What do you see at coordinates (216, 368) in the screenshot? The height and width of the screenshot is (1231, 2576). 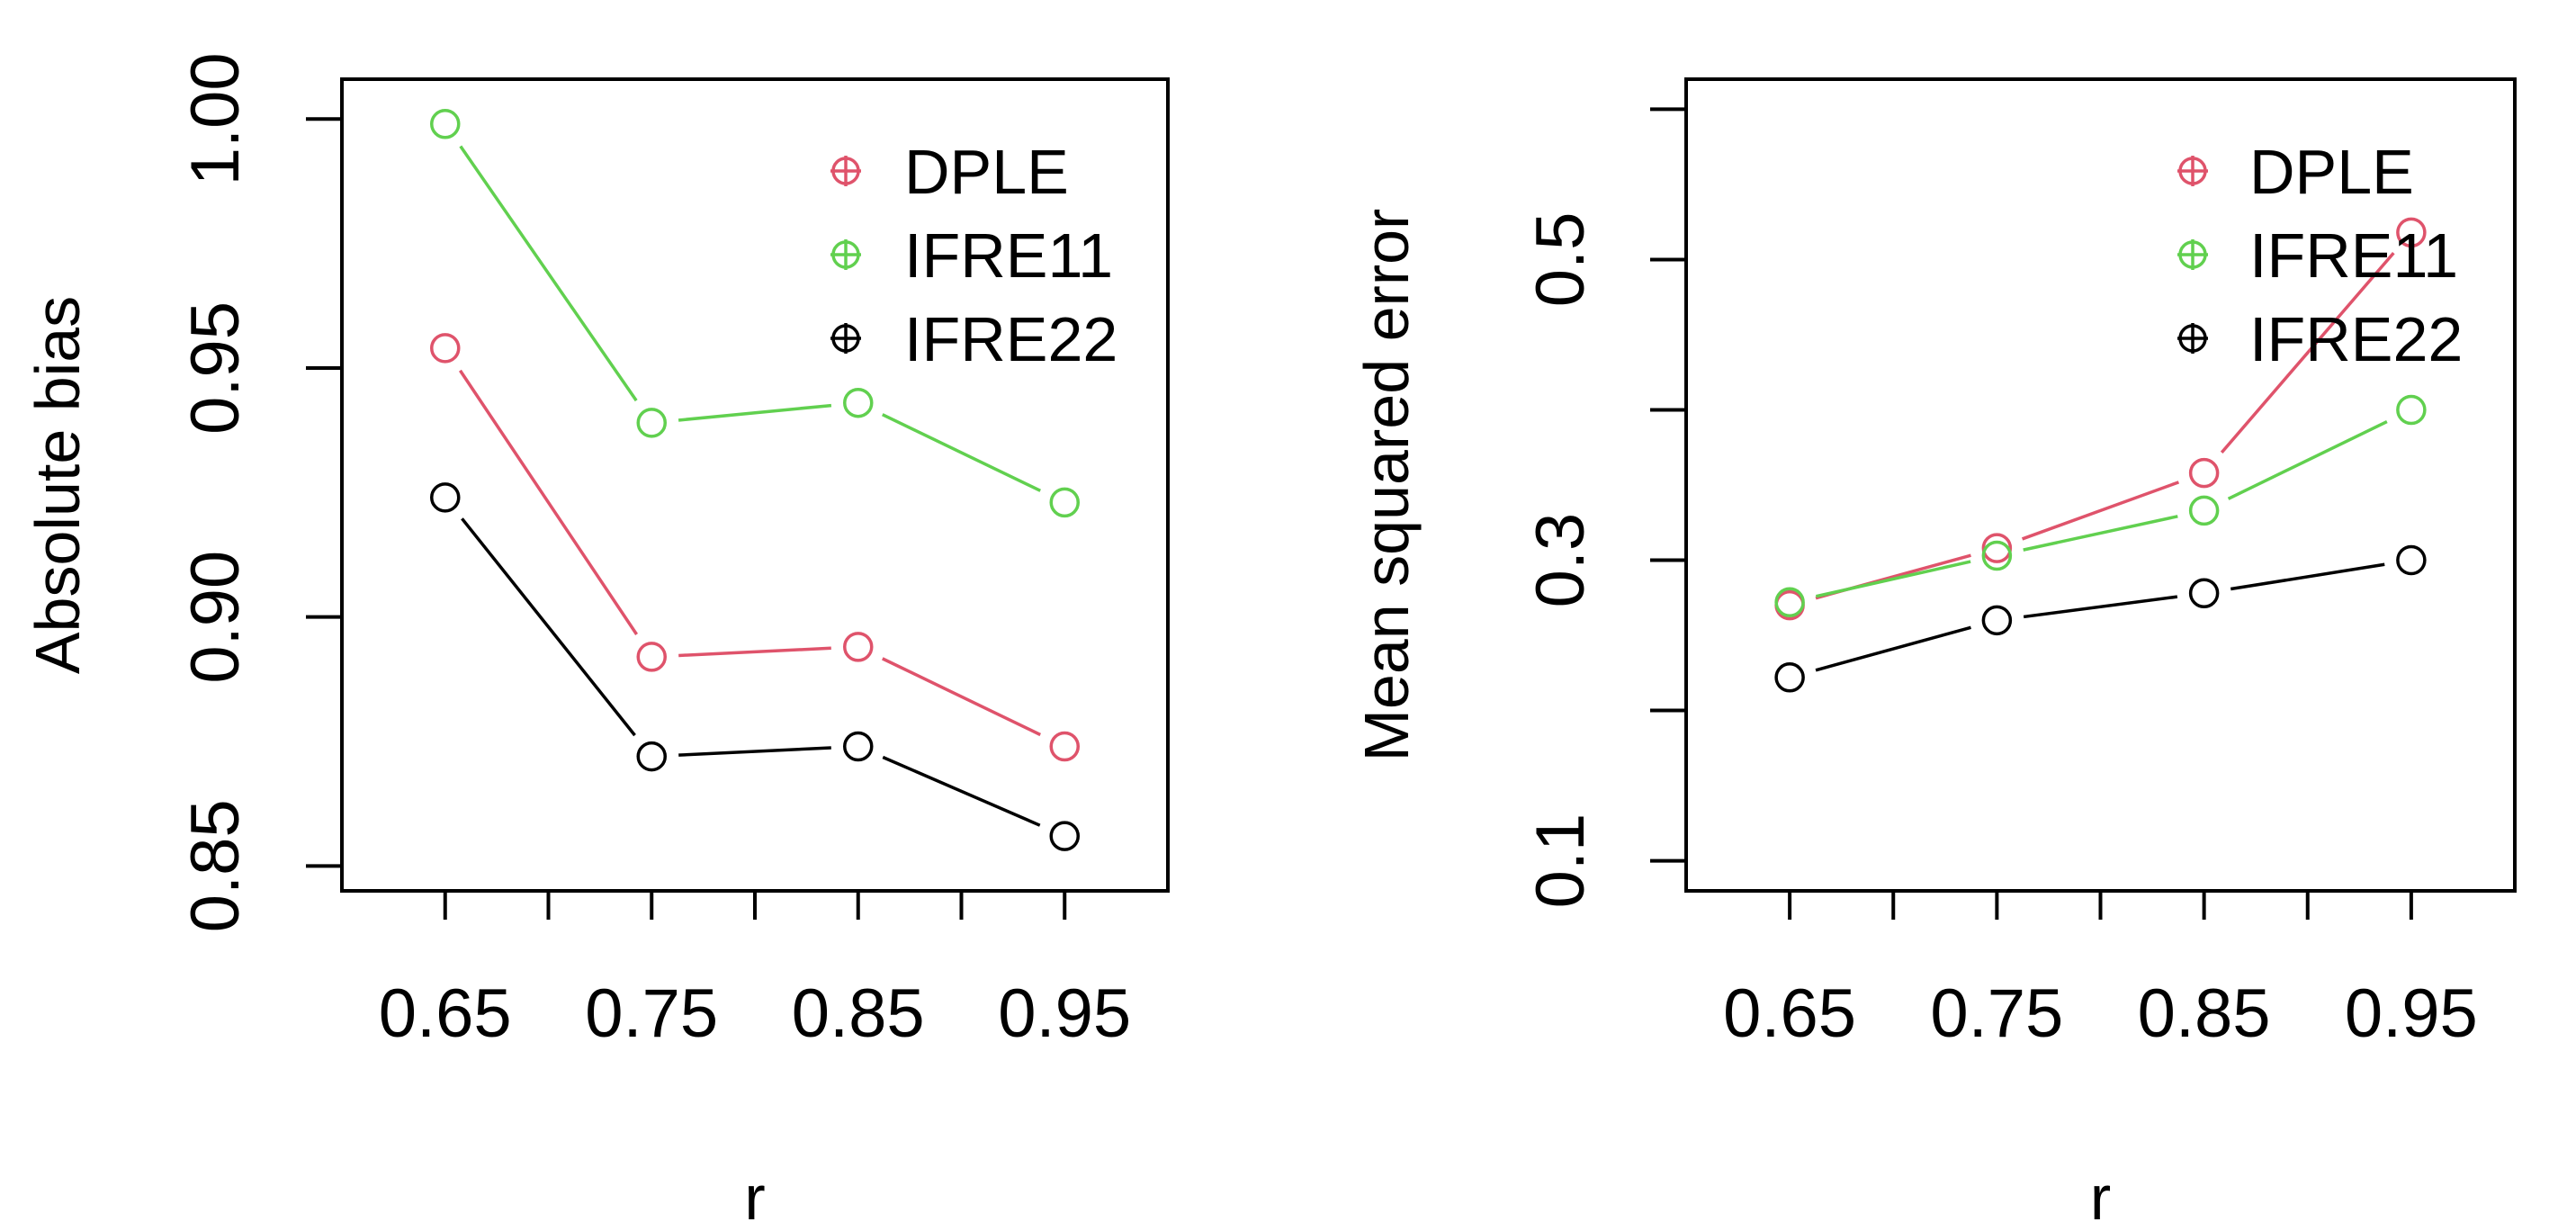 I see `y-tick-label: 0.95` at bounding box center [216, 368].